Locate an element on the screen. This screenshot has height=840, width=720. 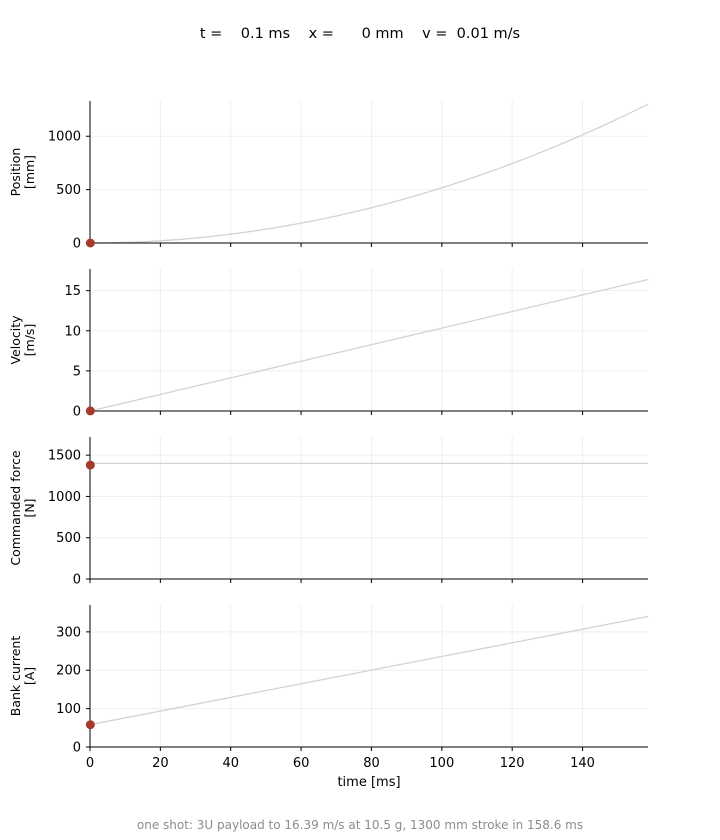
velocity-value: 0.01 m/s is located at coordinates (488, 34).